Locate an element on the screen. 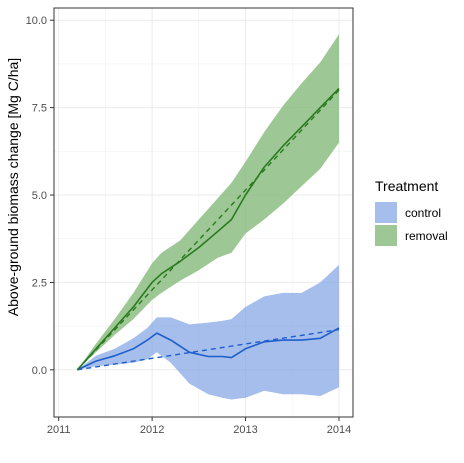  x-tick-label: 2011 is located at coordinates (59, 430).